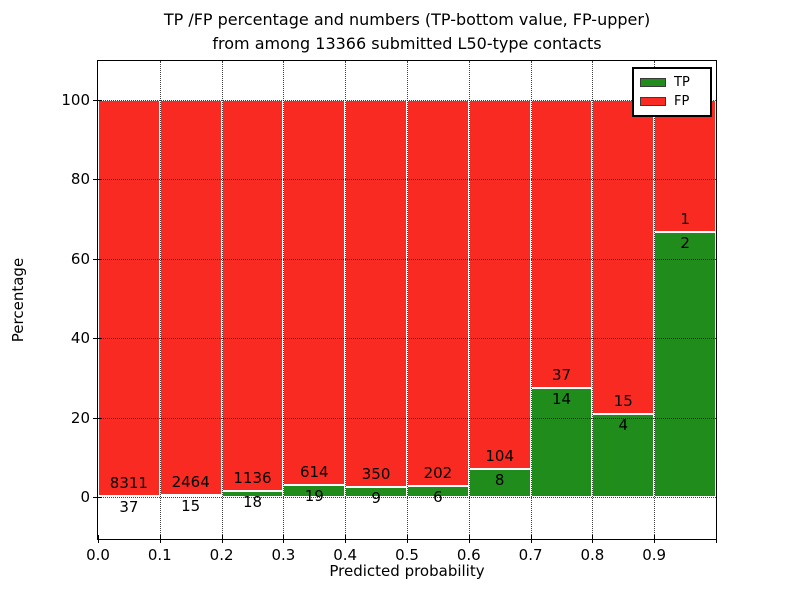 The image size is (800, 600). What do you see at coordinates (75, 99) in the screenshot?
I see `y-tick-label: 100` at bounding box center [75, 99].